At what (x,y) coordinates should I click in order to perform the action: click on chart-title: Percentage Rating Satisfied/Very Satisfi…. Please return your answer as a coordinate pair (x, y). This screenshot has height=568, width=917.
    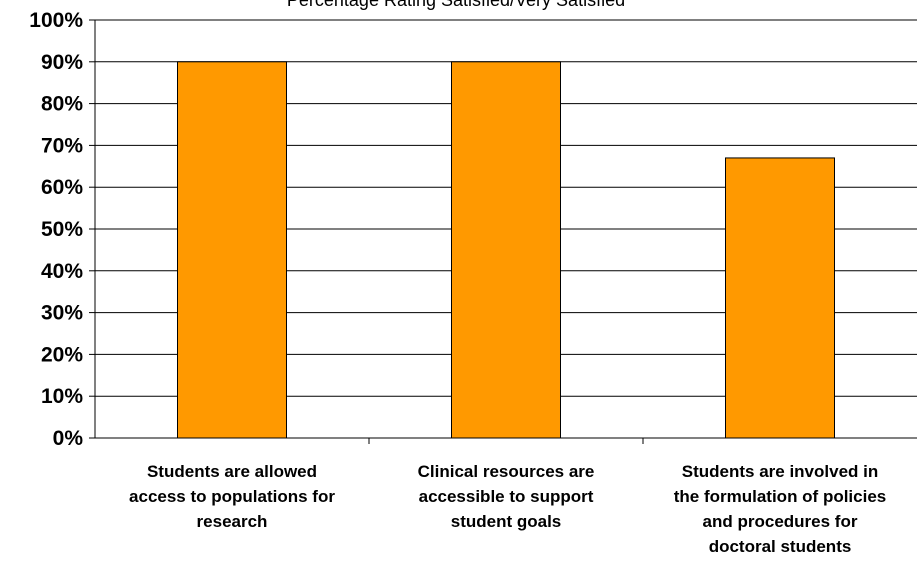
    Looking at the image, I should click on (456, 5).